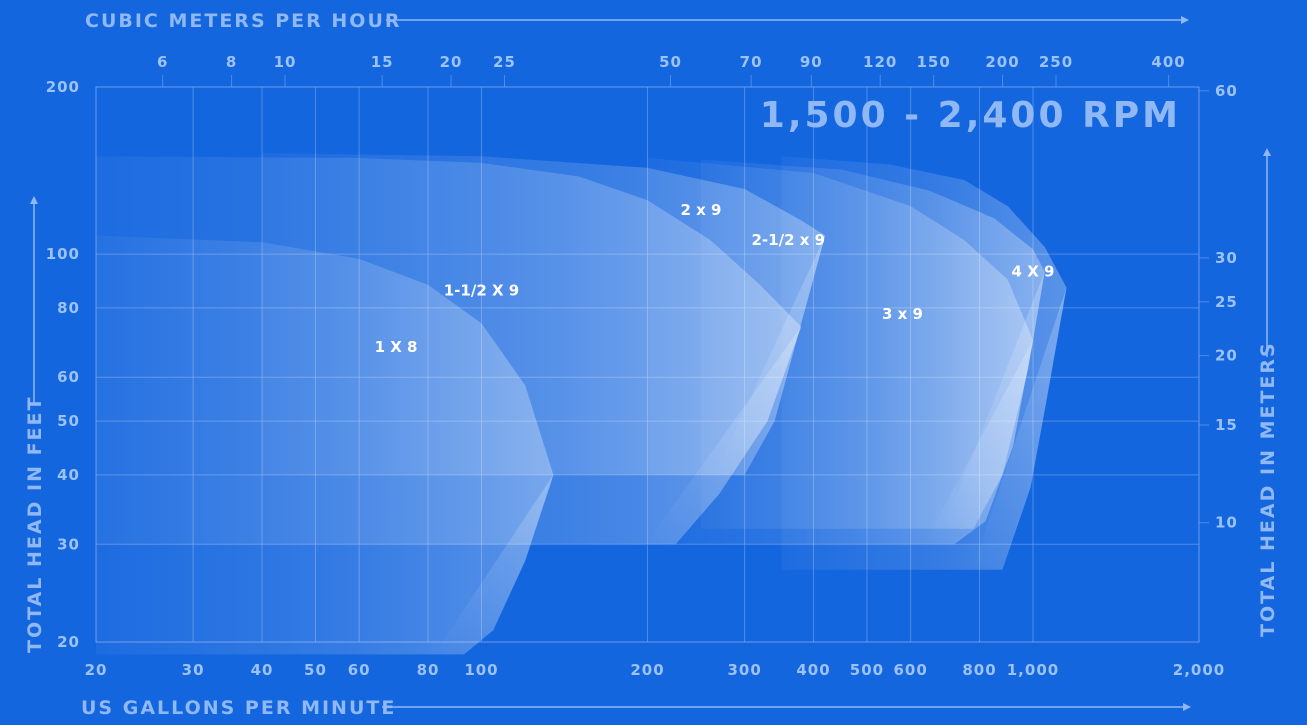 The height and width of the screenshot is (725, 1307). Describe the element at coordinates (63, 87) in the screenshot. I see `y-tick-label: 200` at that location.